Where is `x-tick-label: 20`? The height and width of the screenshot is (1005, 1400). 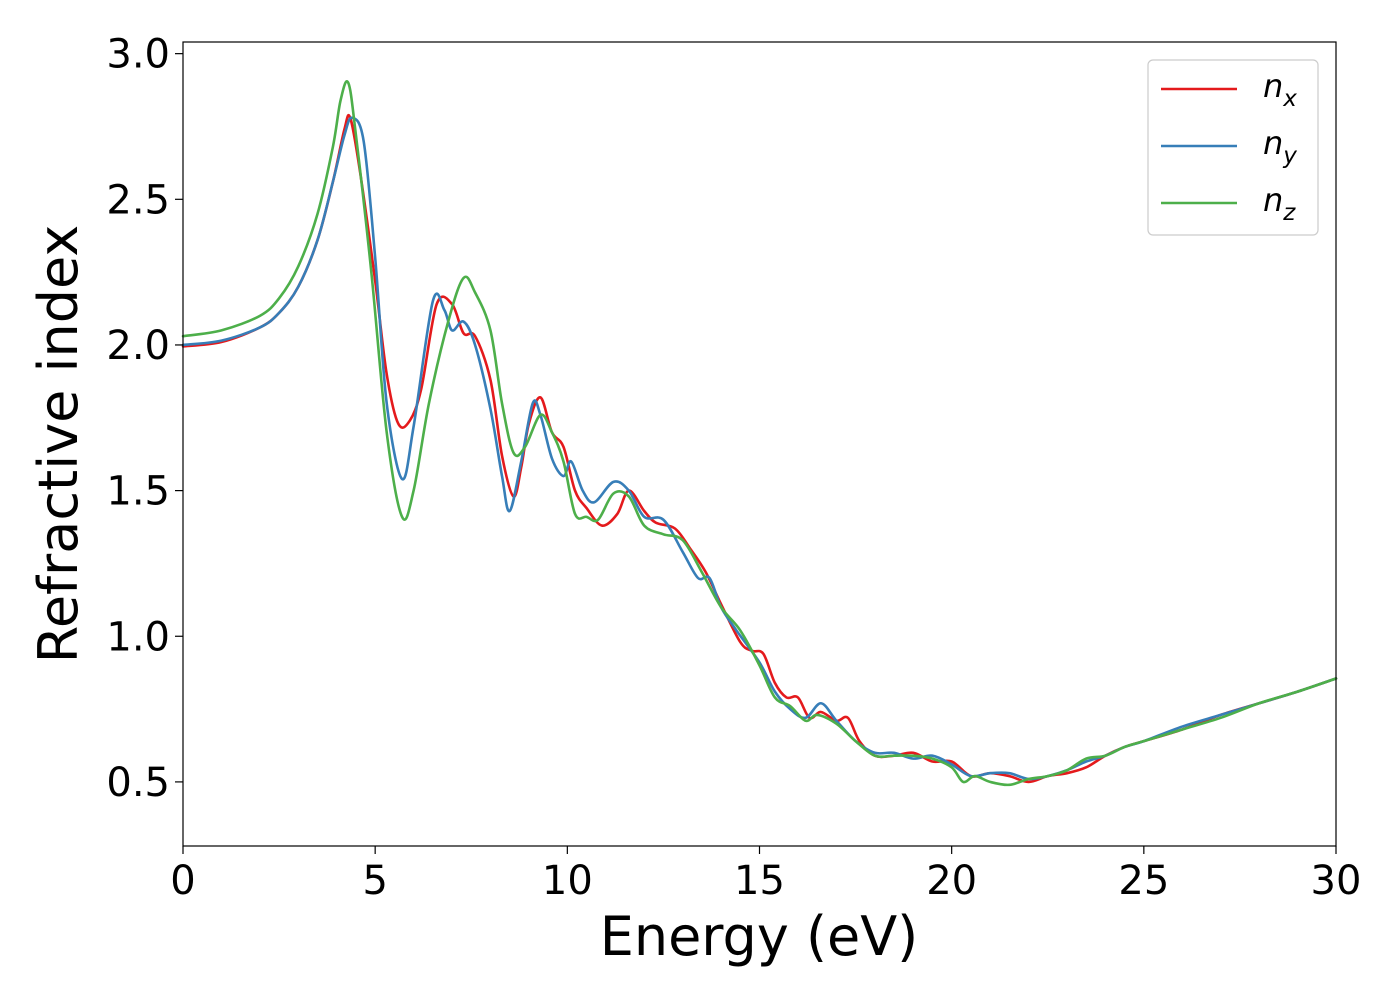
x-tick-label: 20 is located at coordinates (951, 881).